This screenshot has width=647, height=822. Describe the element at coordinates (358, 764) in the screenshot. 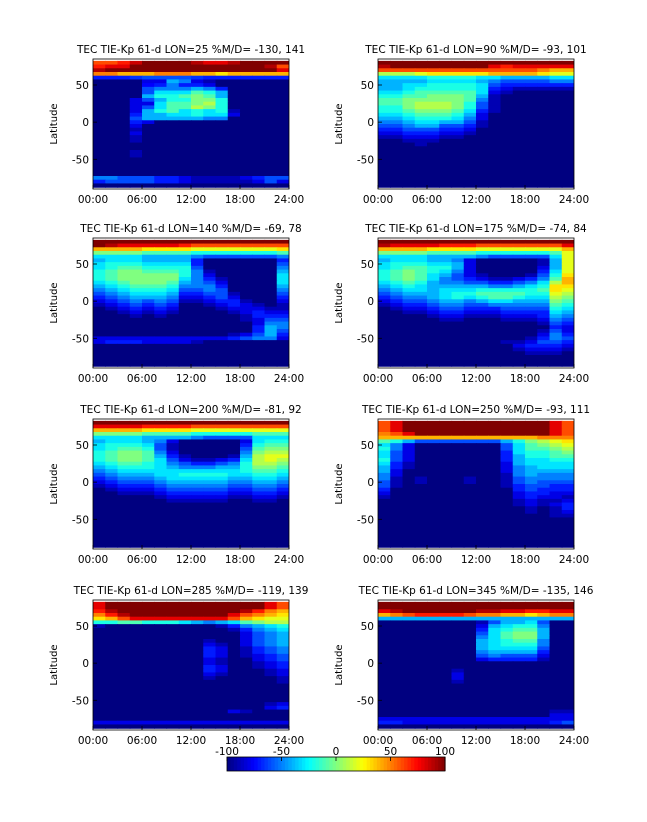

I see `colorbar-swatch` at that location.